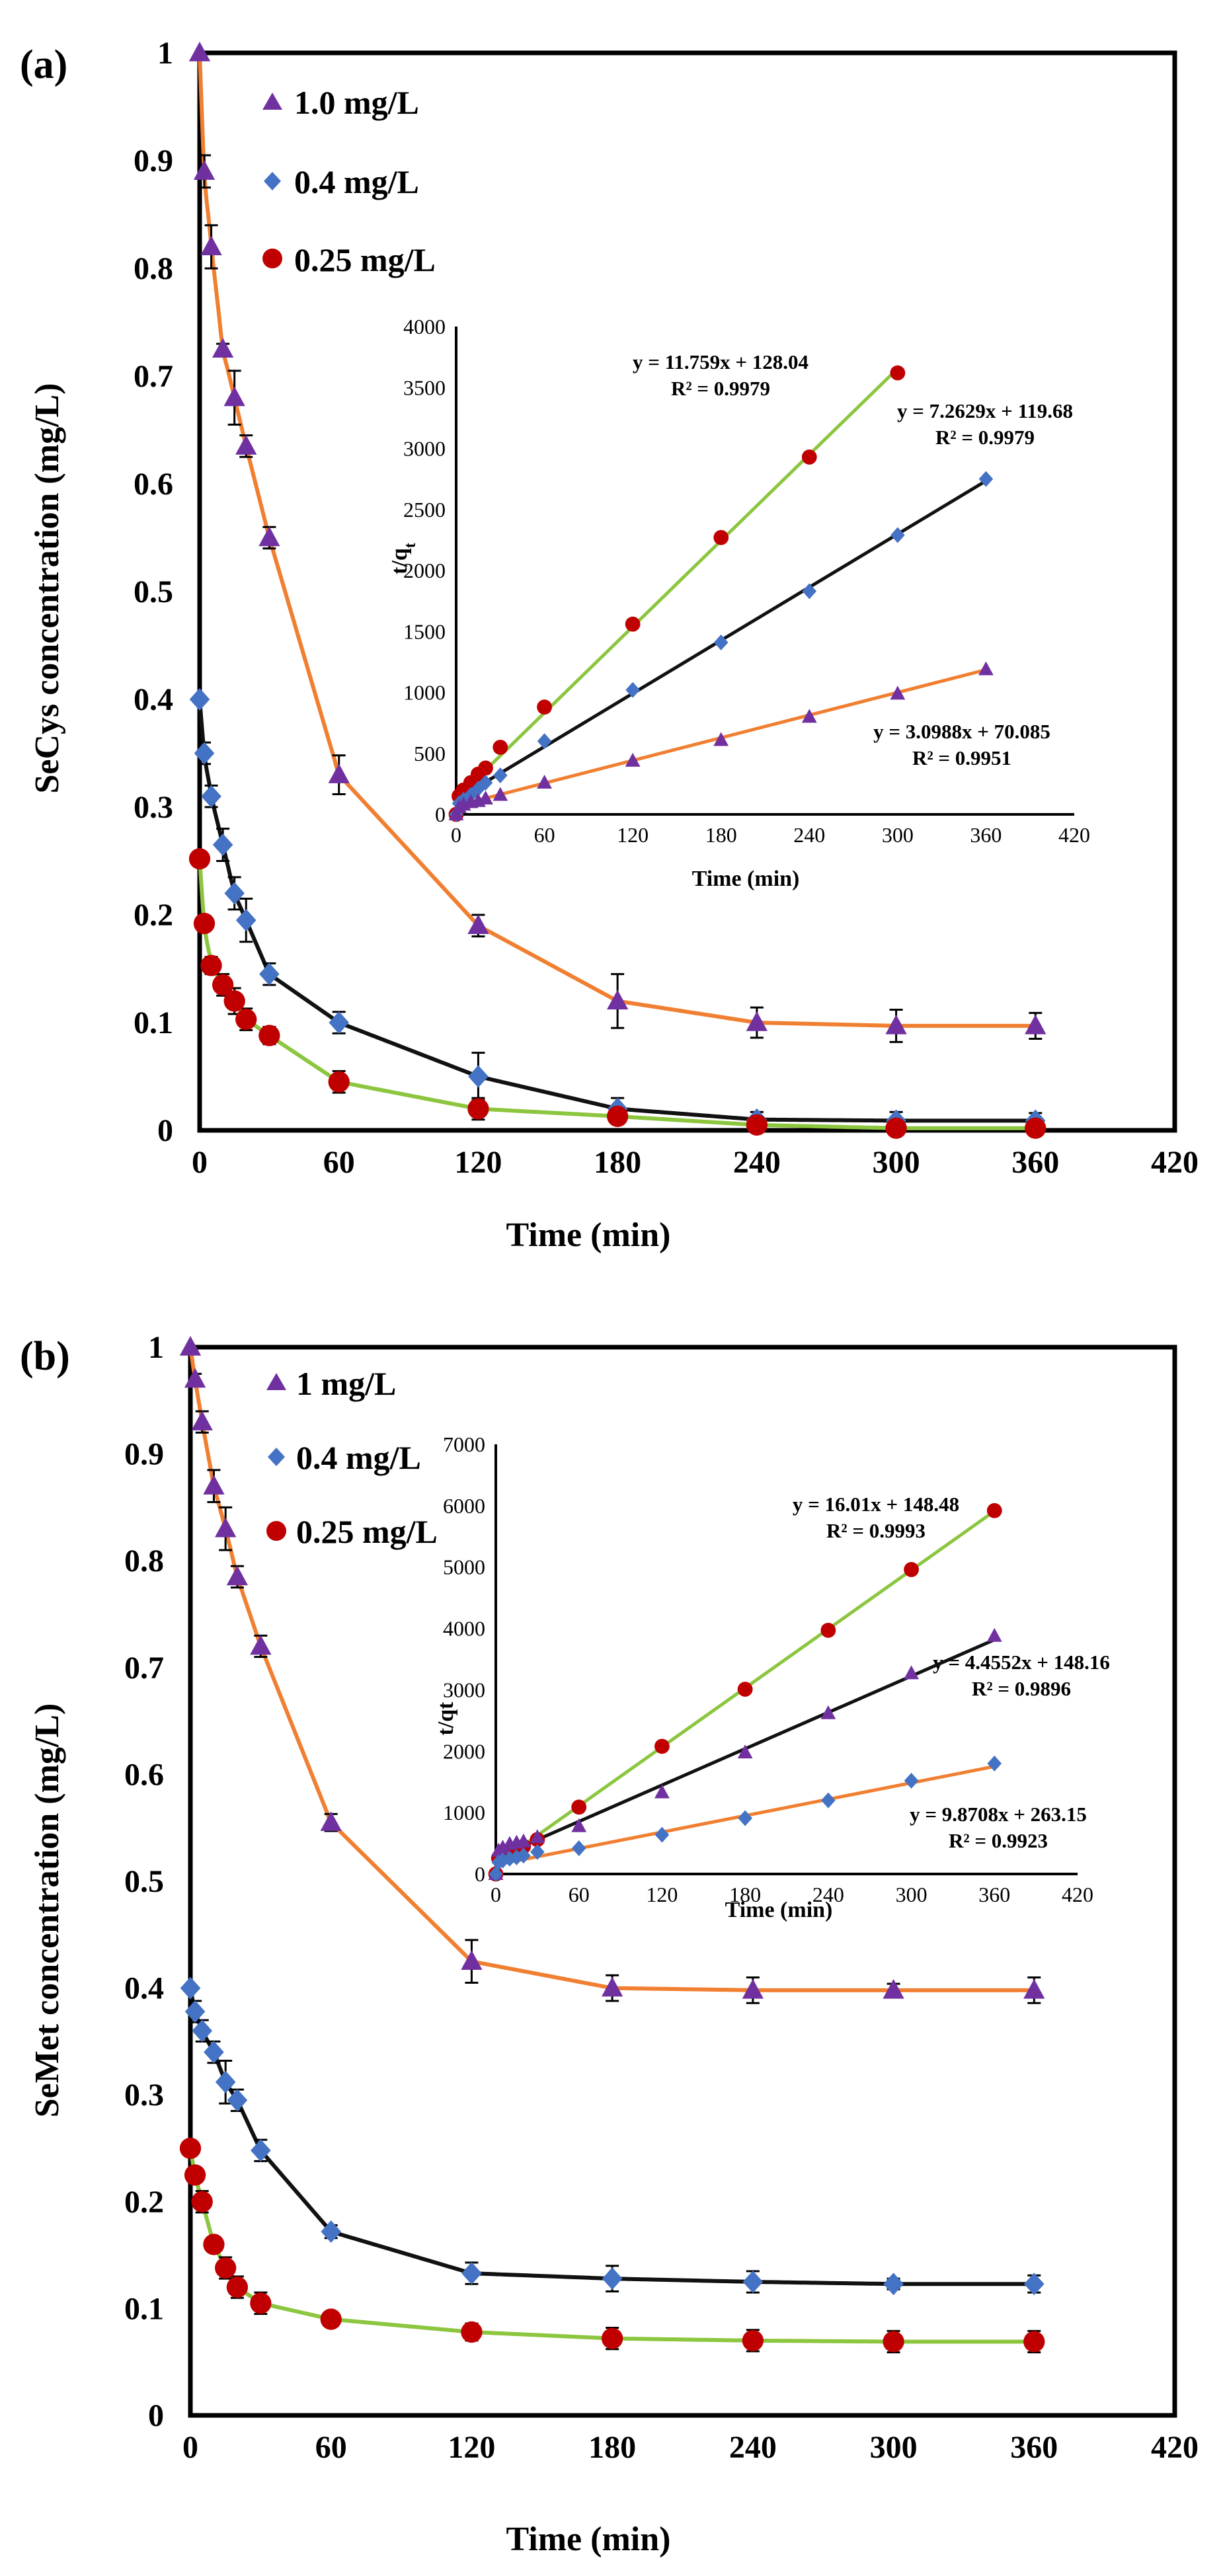  I want to click on inset-a-x-axis-title: Time (min), so click(746, 879).